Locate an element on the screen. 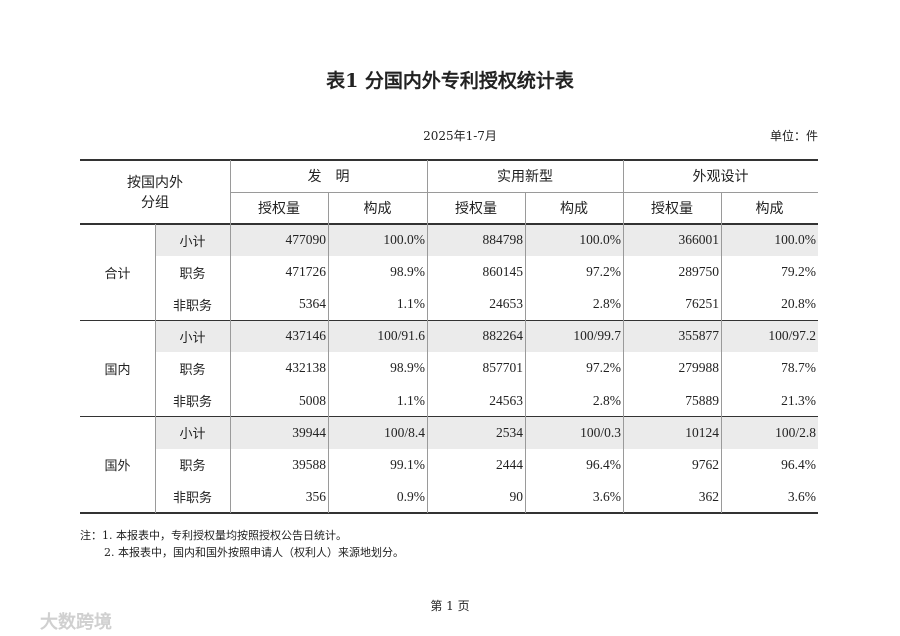 This screenshot has width=900, height=636. cell: 90 is located at coordinates (516, 496).